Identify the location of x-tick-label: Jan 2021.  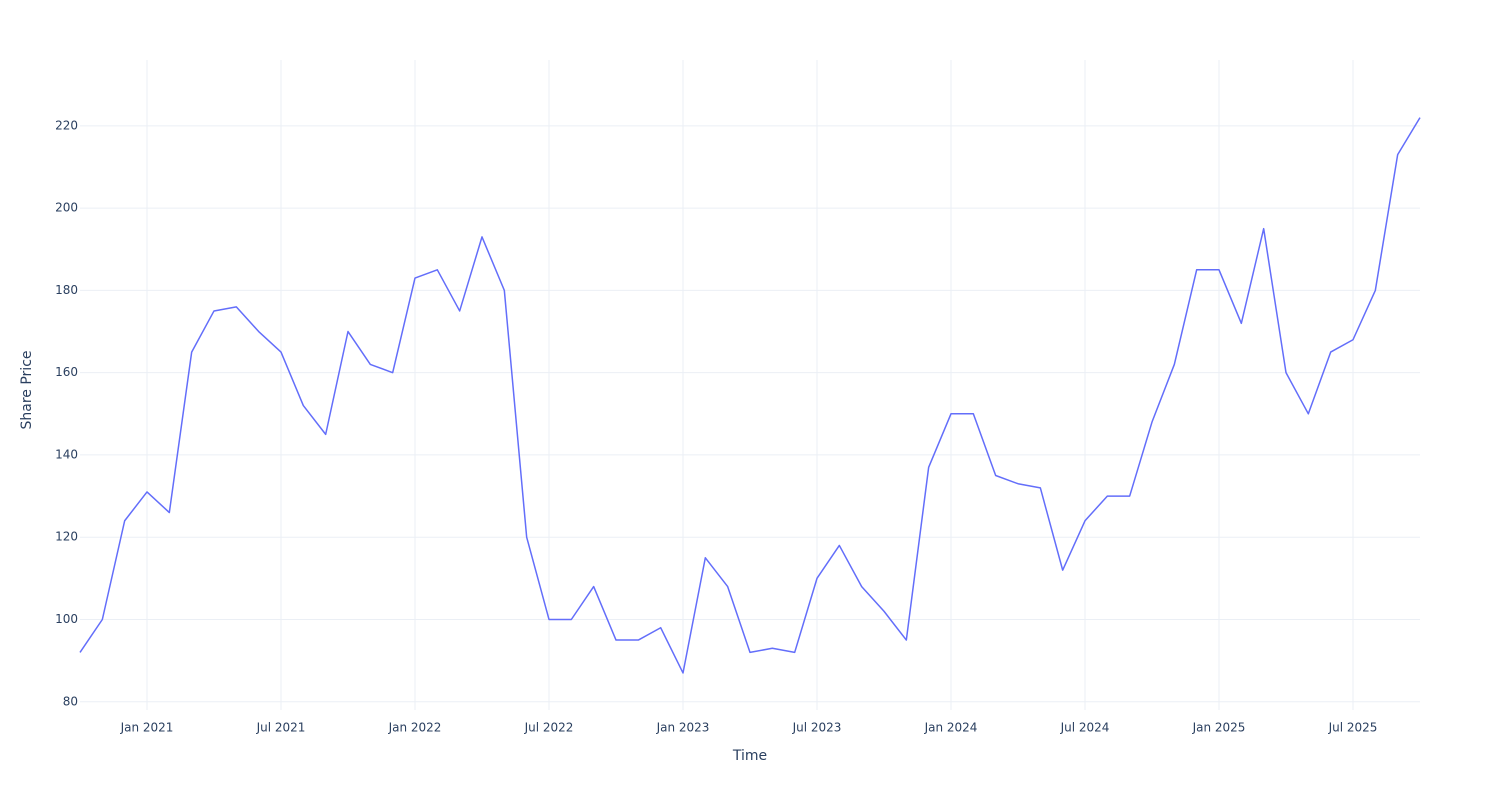
(147, 728).